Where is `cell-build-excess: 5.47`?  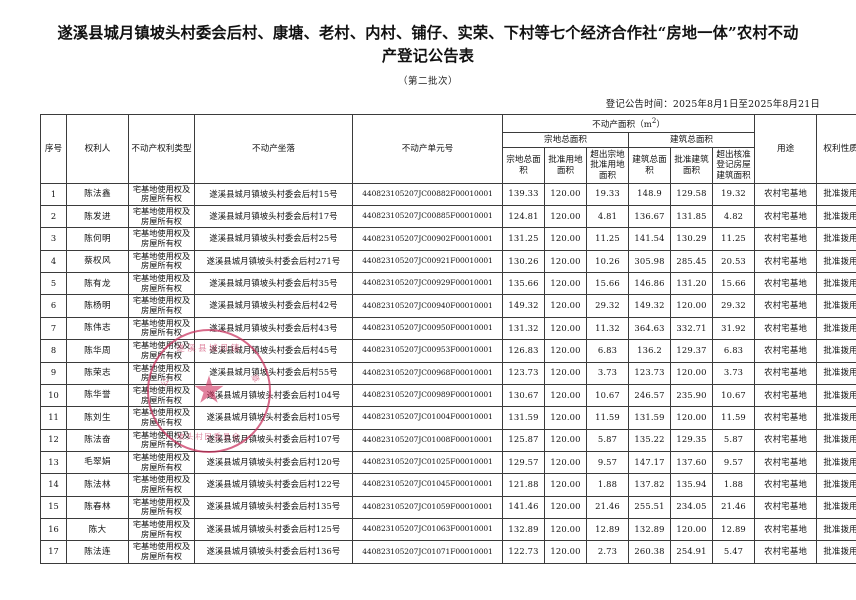 cell-build-excess: 5.47 is located at coordinates (733, 552).